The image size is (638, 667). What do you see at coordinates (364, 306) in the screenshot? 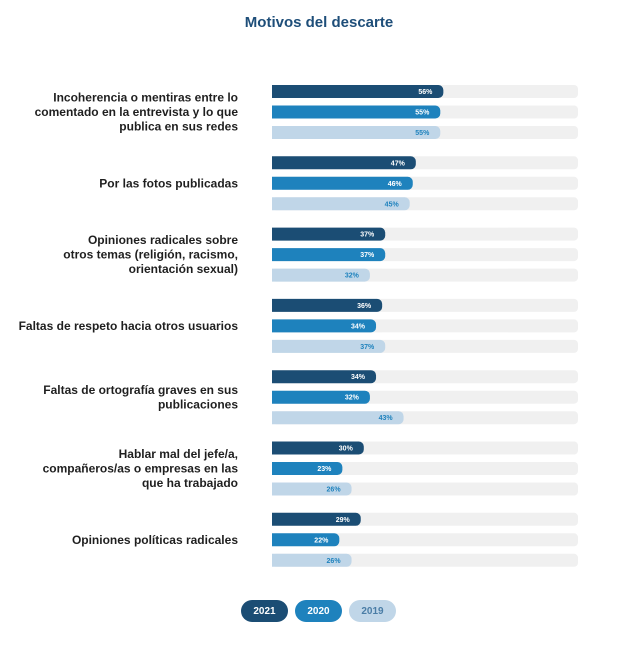
I see `bar-value-label: 36%` at bounding box center [364, 306].